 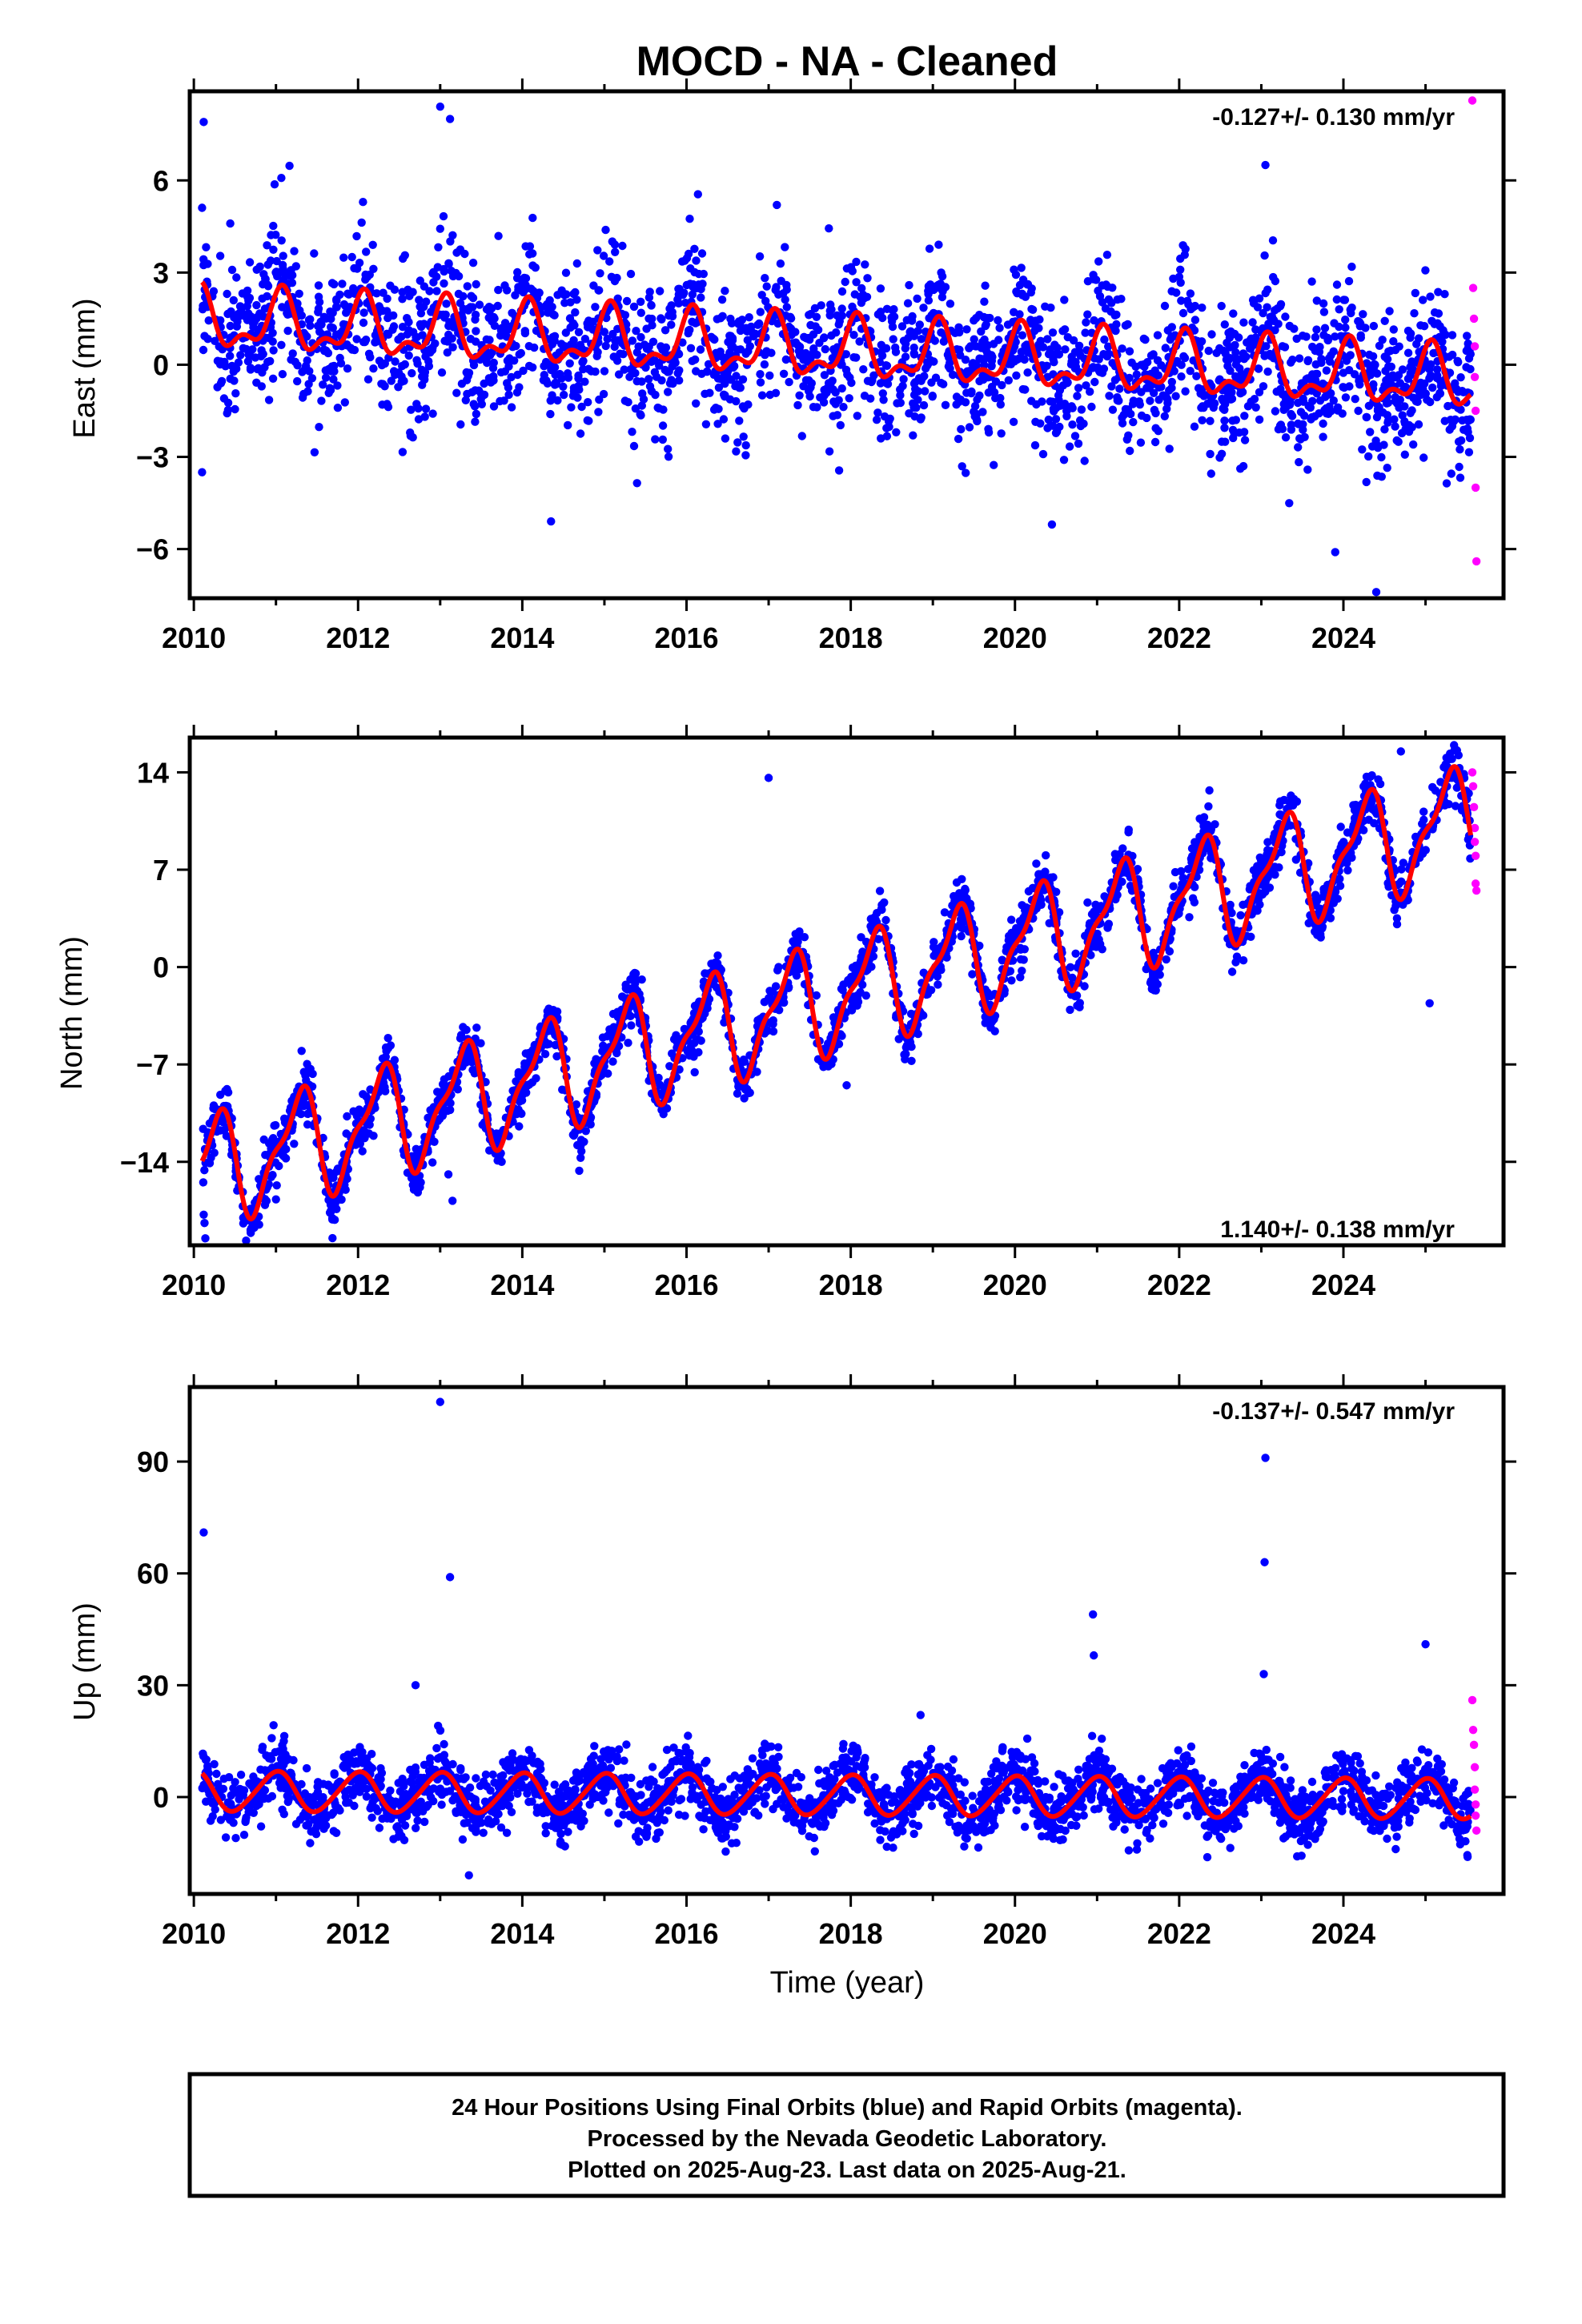 I want to click on y-tick-label: −3, so click(x=152, y=457).